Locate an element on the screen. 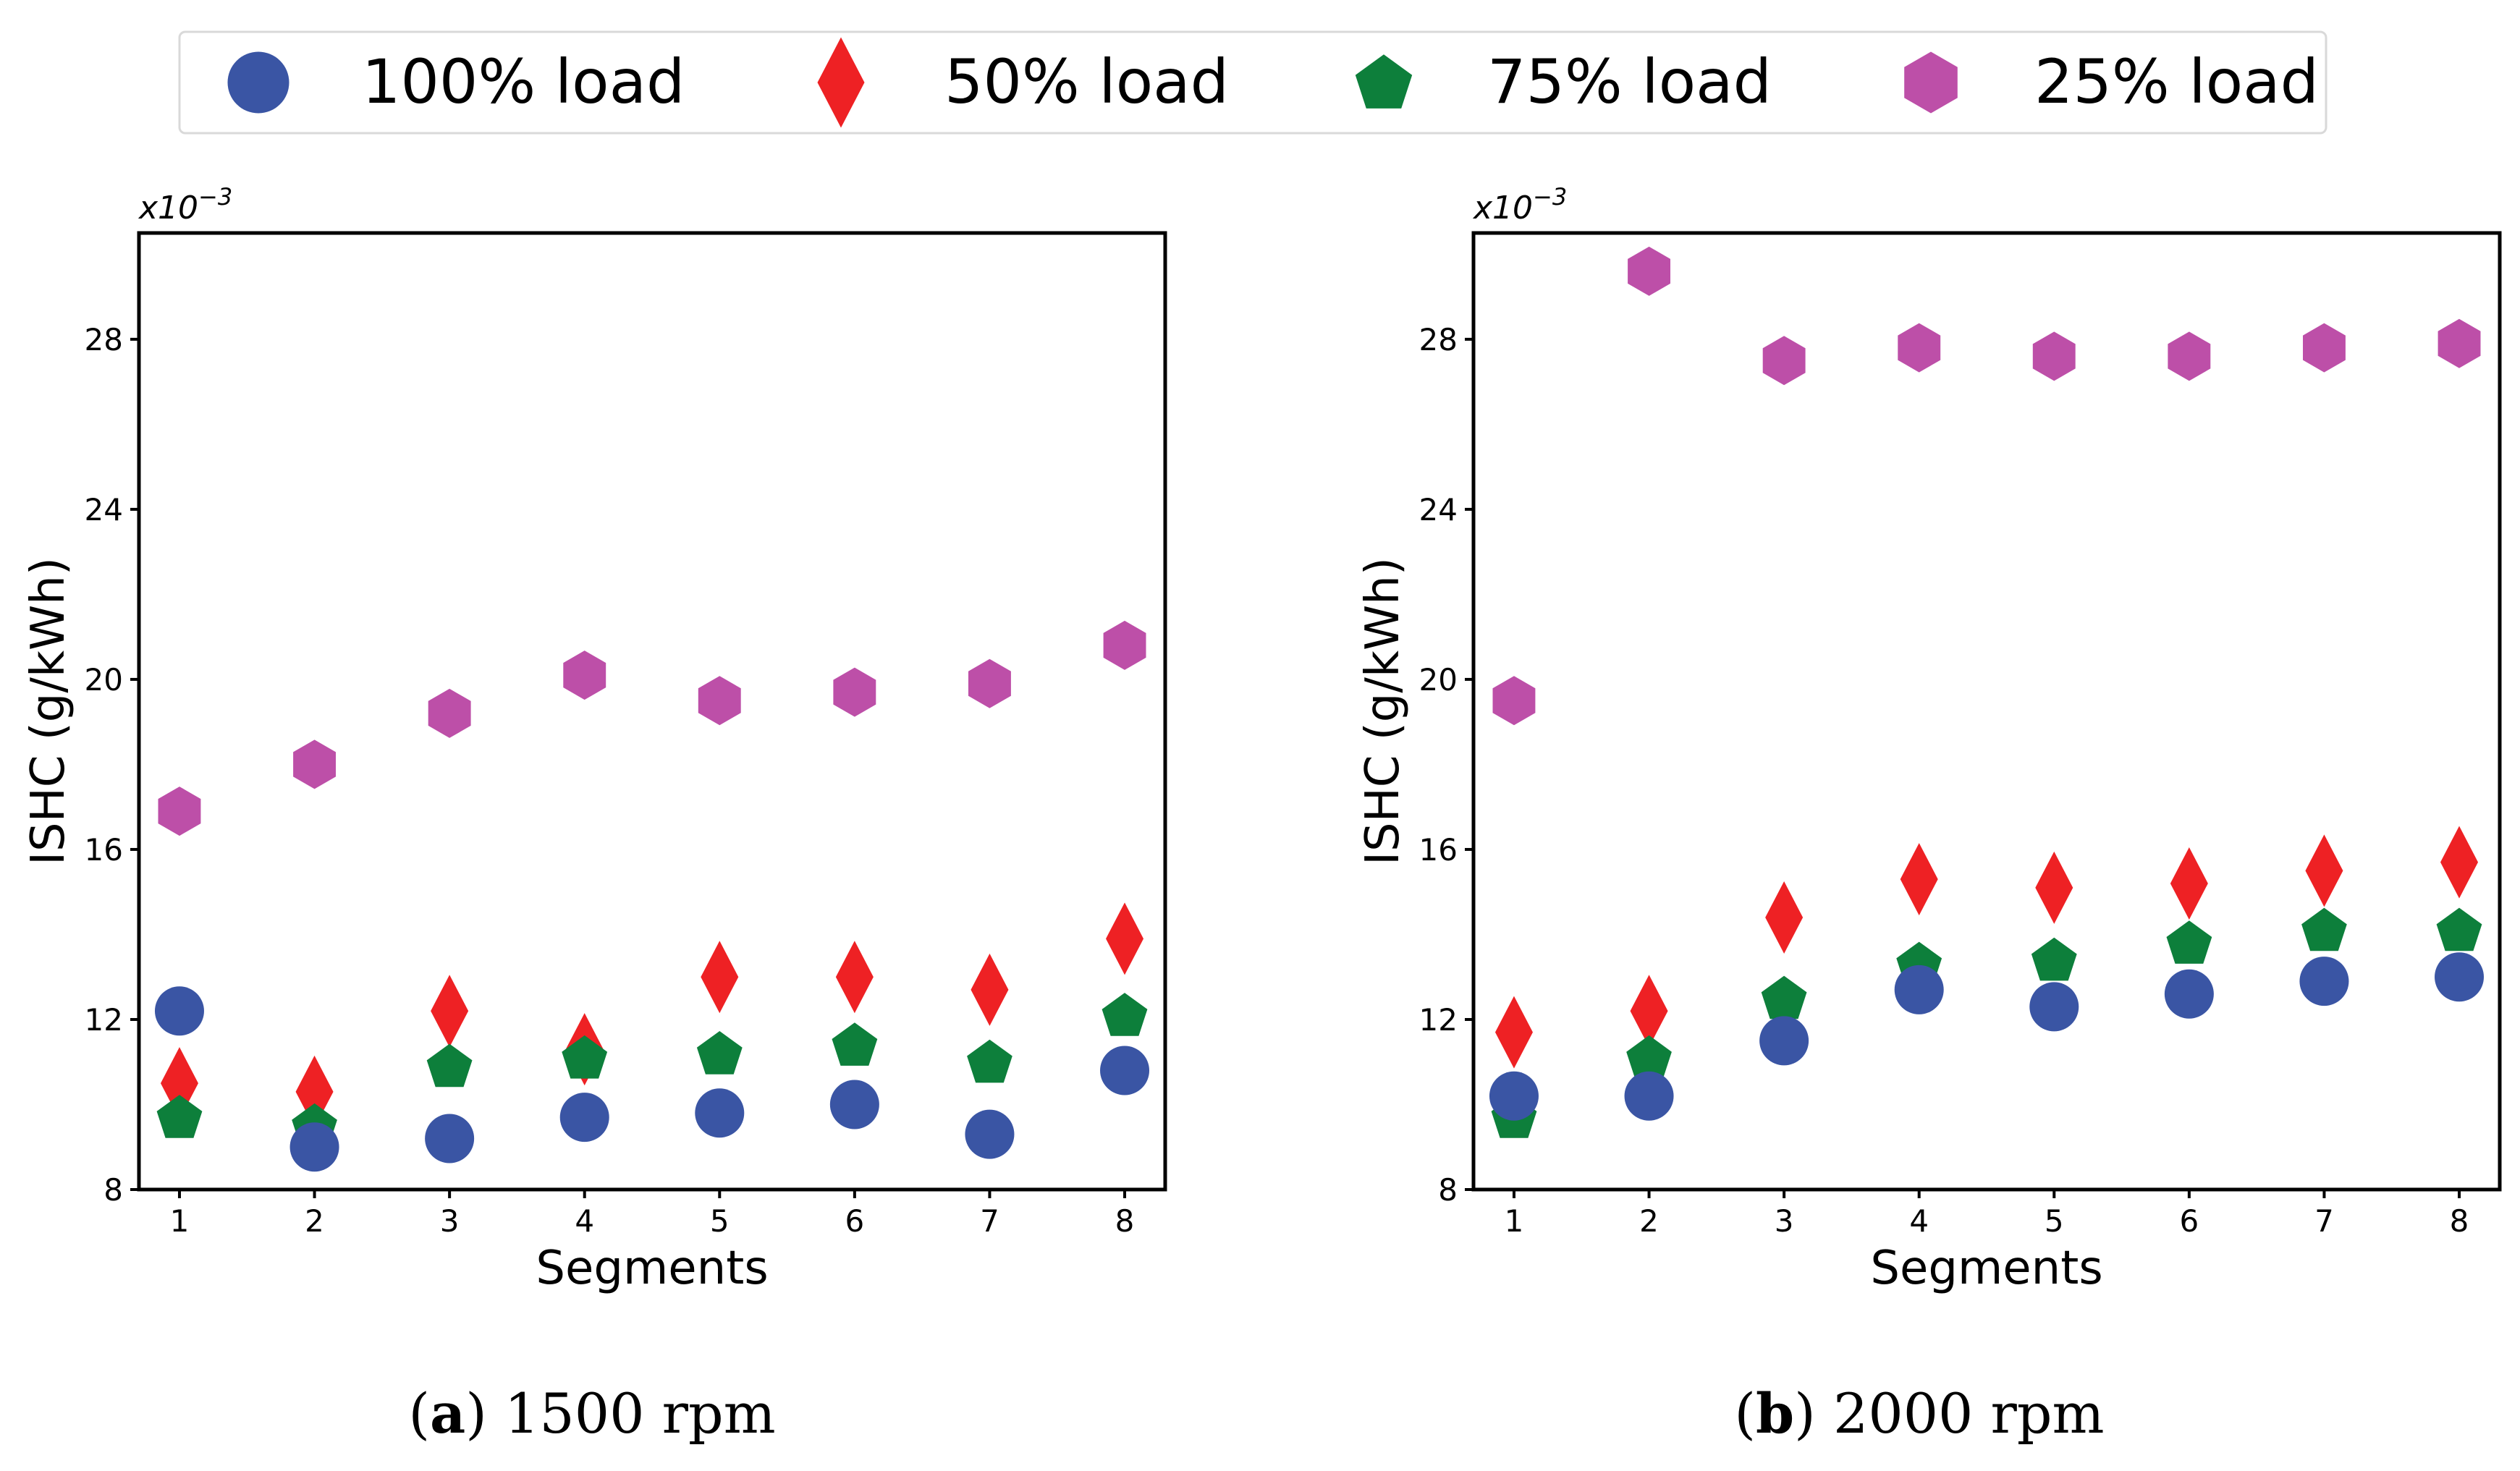 This screenshot has height=1471, width=2520. caption: (a) 1500 rpm is located at coordinates (591, 1413).